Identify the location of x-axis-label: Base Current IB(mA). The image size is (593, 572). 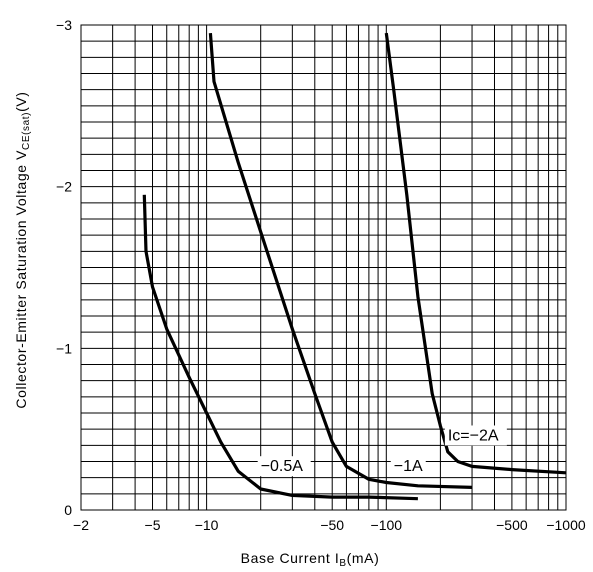
(310, 559).